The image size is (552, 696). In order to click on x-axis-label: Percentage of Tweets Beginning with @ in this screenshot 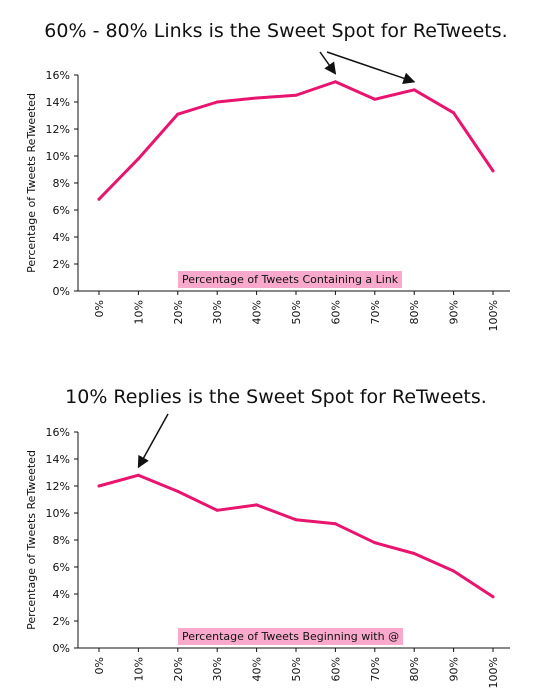, I will do `click(291, 636)`.